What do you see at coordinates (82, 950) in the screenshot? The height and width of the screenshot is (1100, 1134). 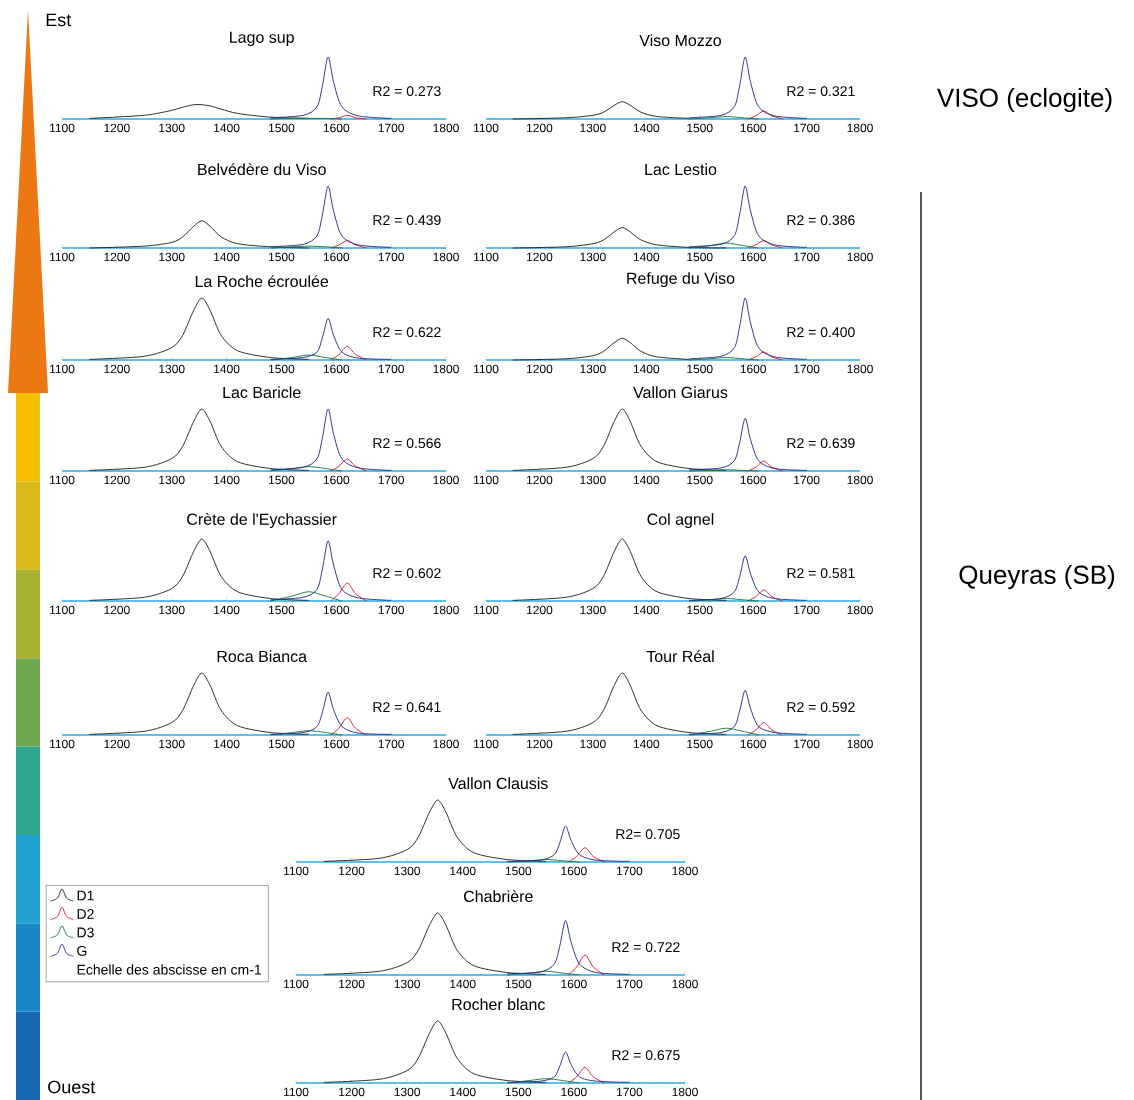 I see `legend-label: G` at bounding box center [82, 950].